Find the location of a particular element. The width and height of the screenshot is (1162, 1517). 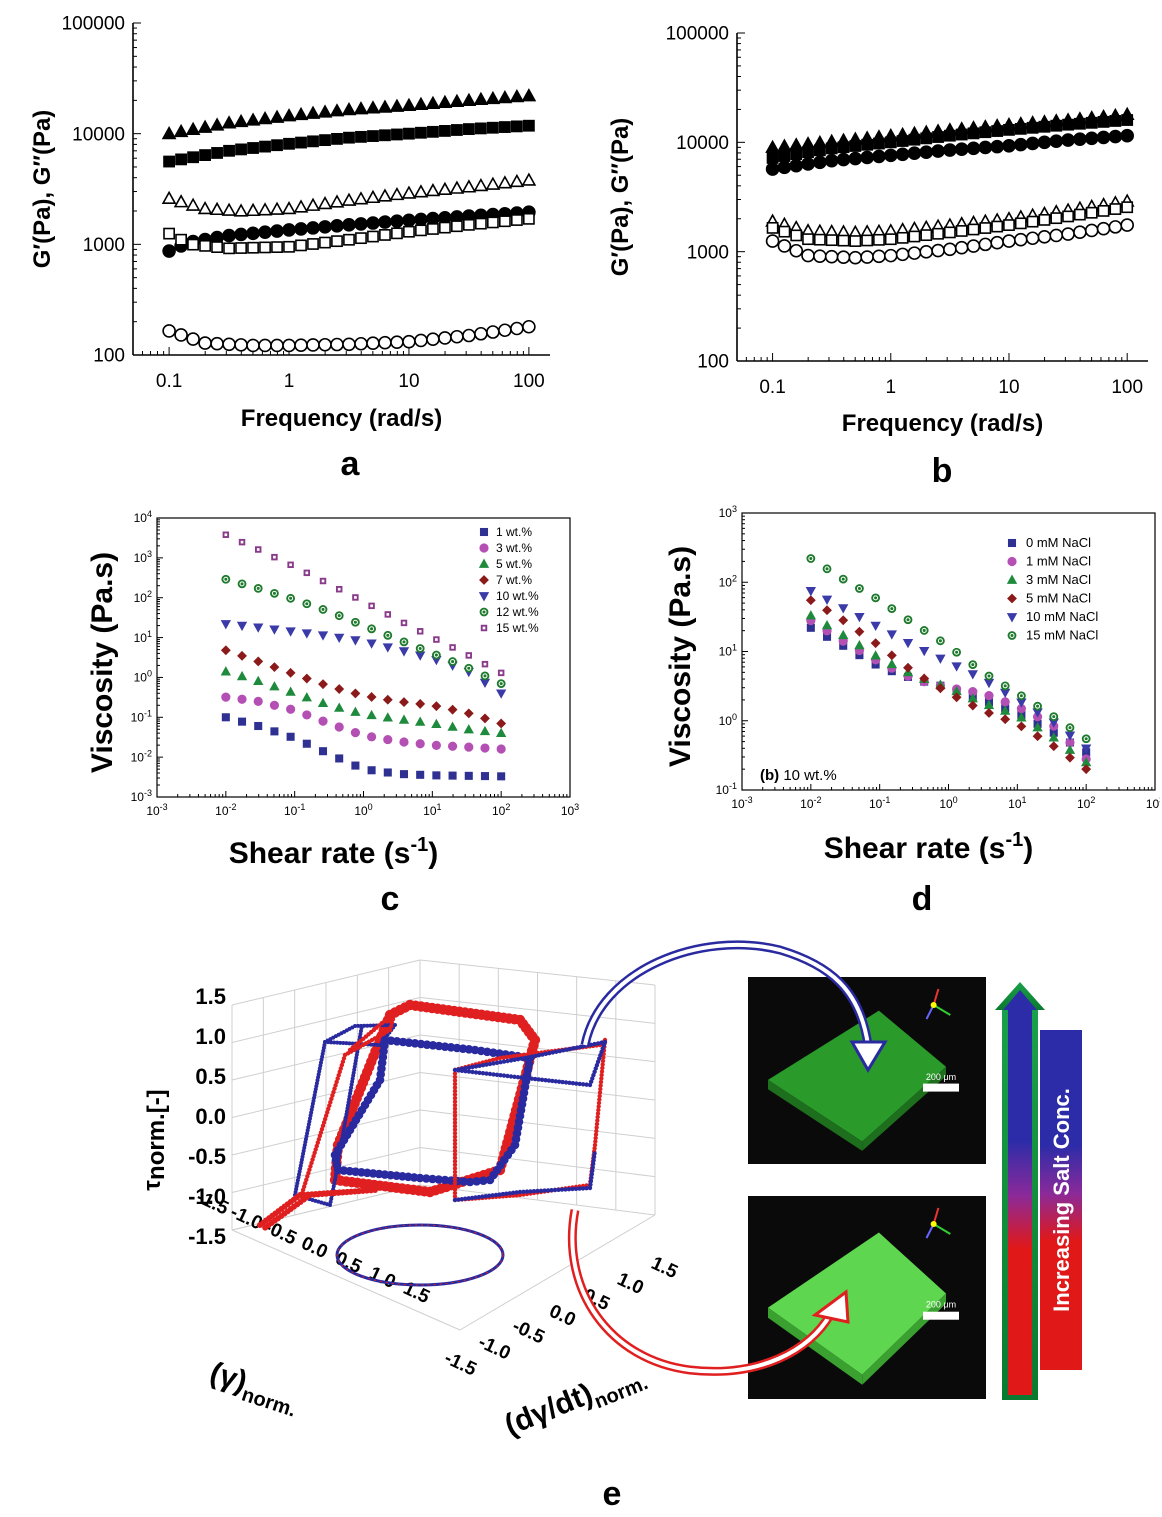

legend-label: 3 wt.% is located at coordinates (514, 548).